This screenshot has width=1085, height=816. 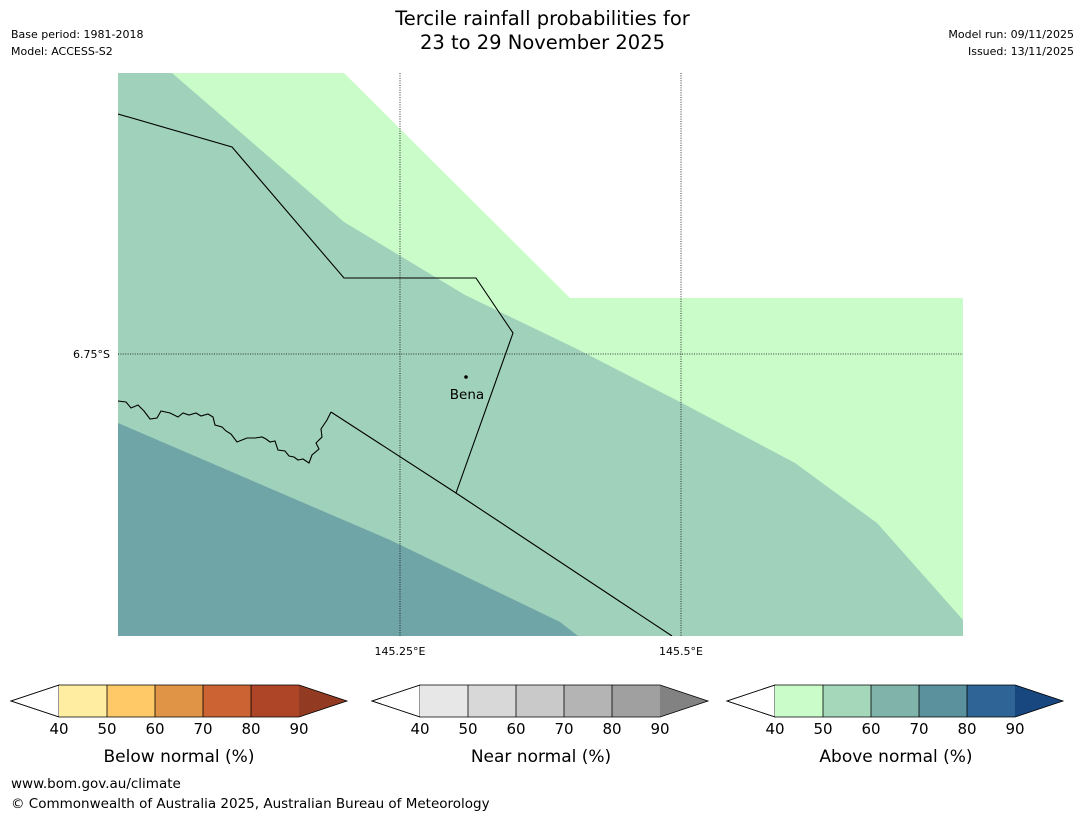 What do you see at coordinates (681, 651) in the screenshot?
I see `lon-label-145-5: 145.5°E` at bounding box center [681, 651].